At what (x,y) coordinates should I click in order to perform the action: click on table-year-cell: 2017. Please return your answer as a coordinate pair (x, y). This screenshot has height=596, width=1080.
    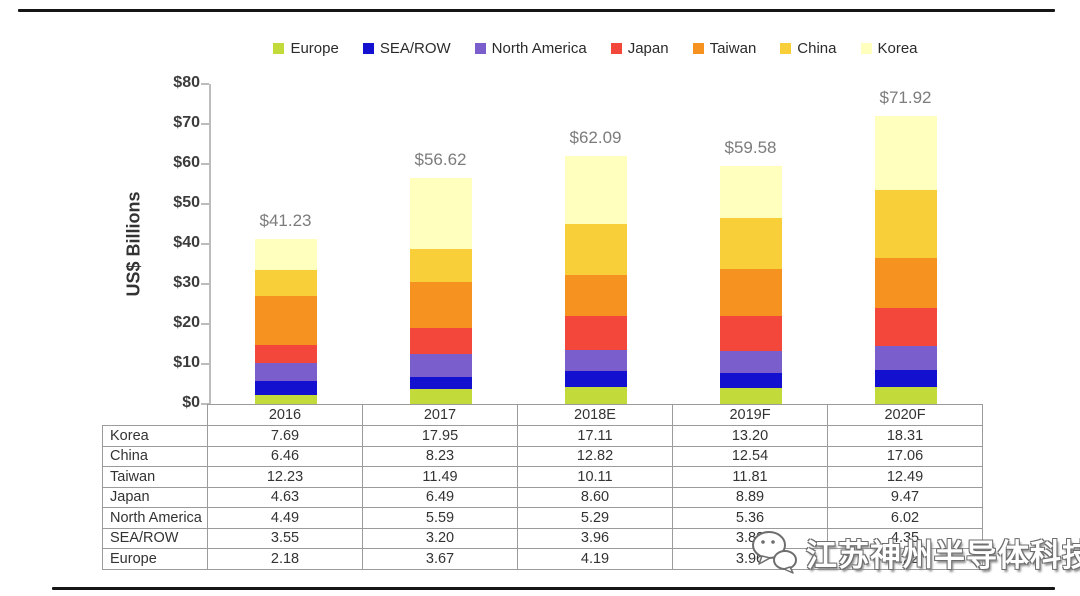
    Looking at the image, I should click on (440, 415).